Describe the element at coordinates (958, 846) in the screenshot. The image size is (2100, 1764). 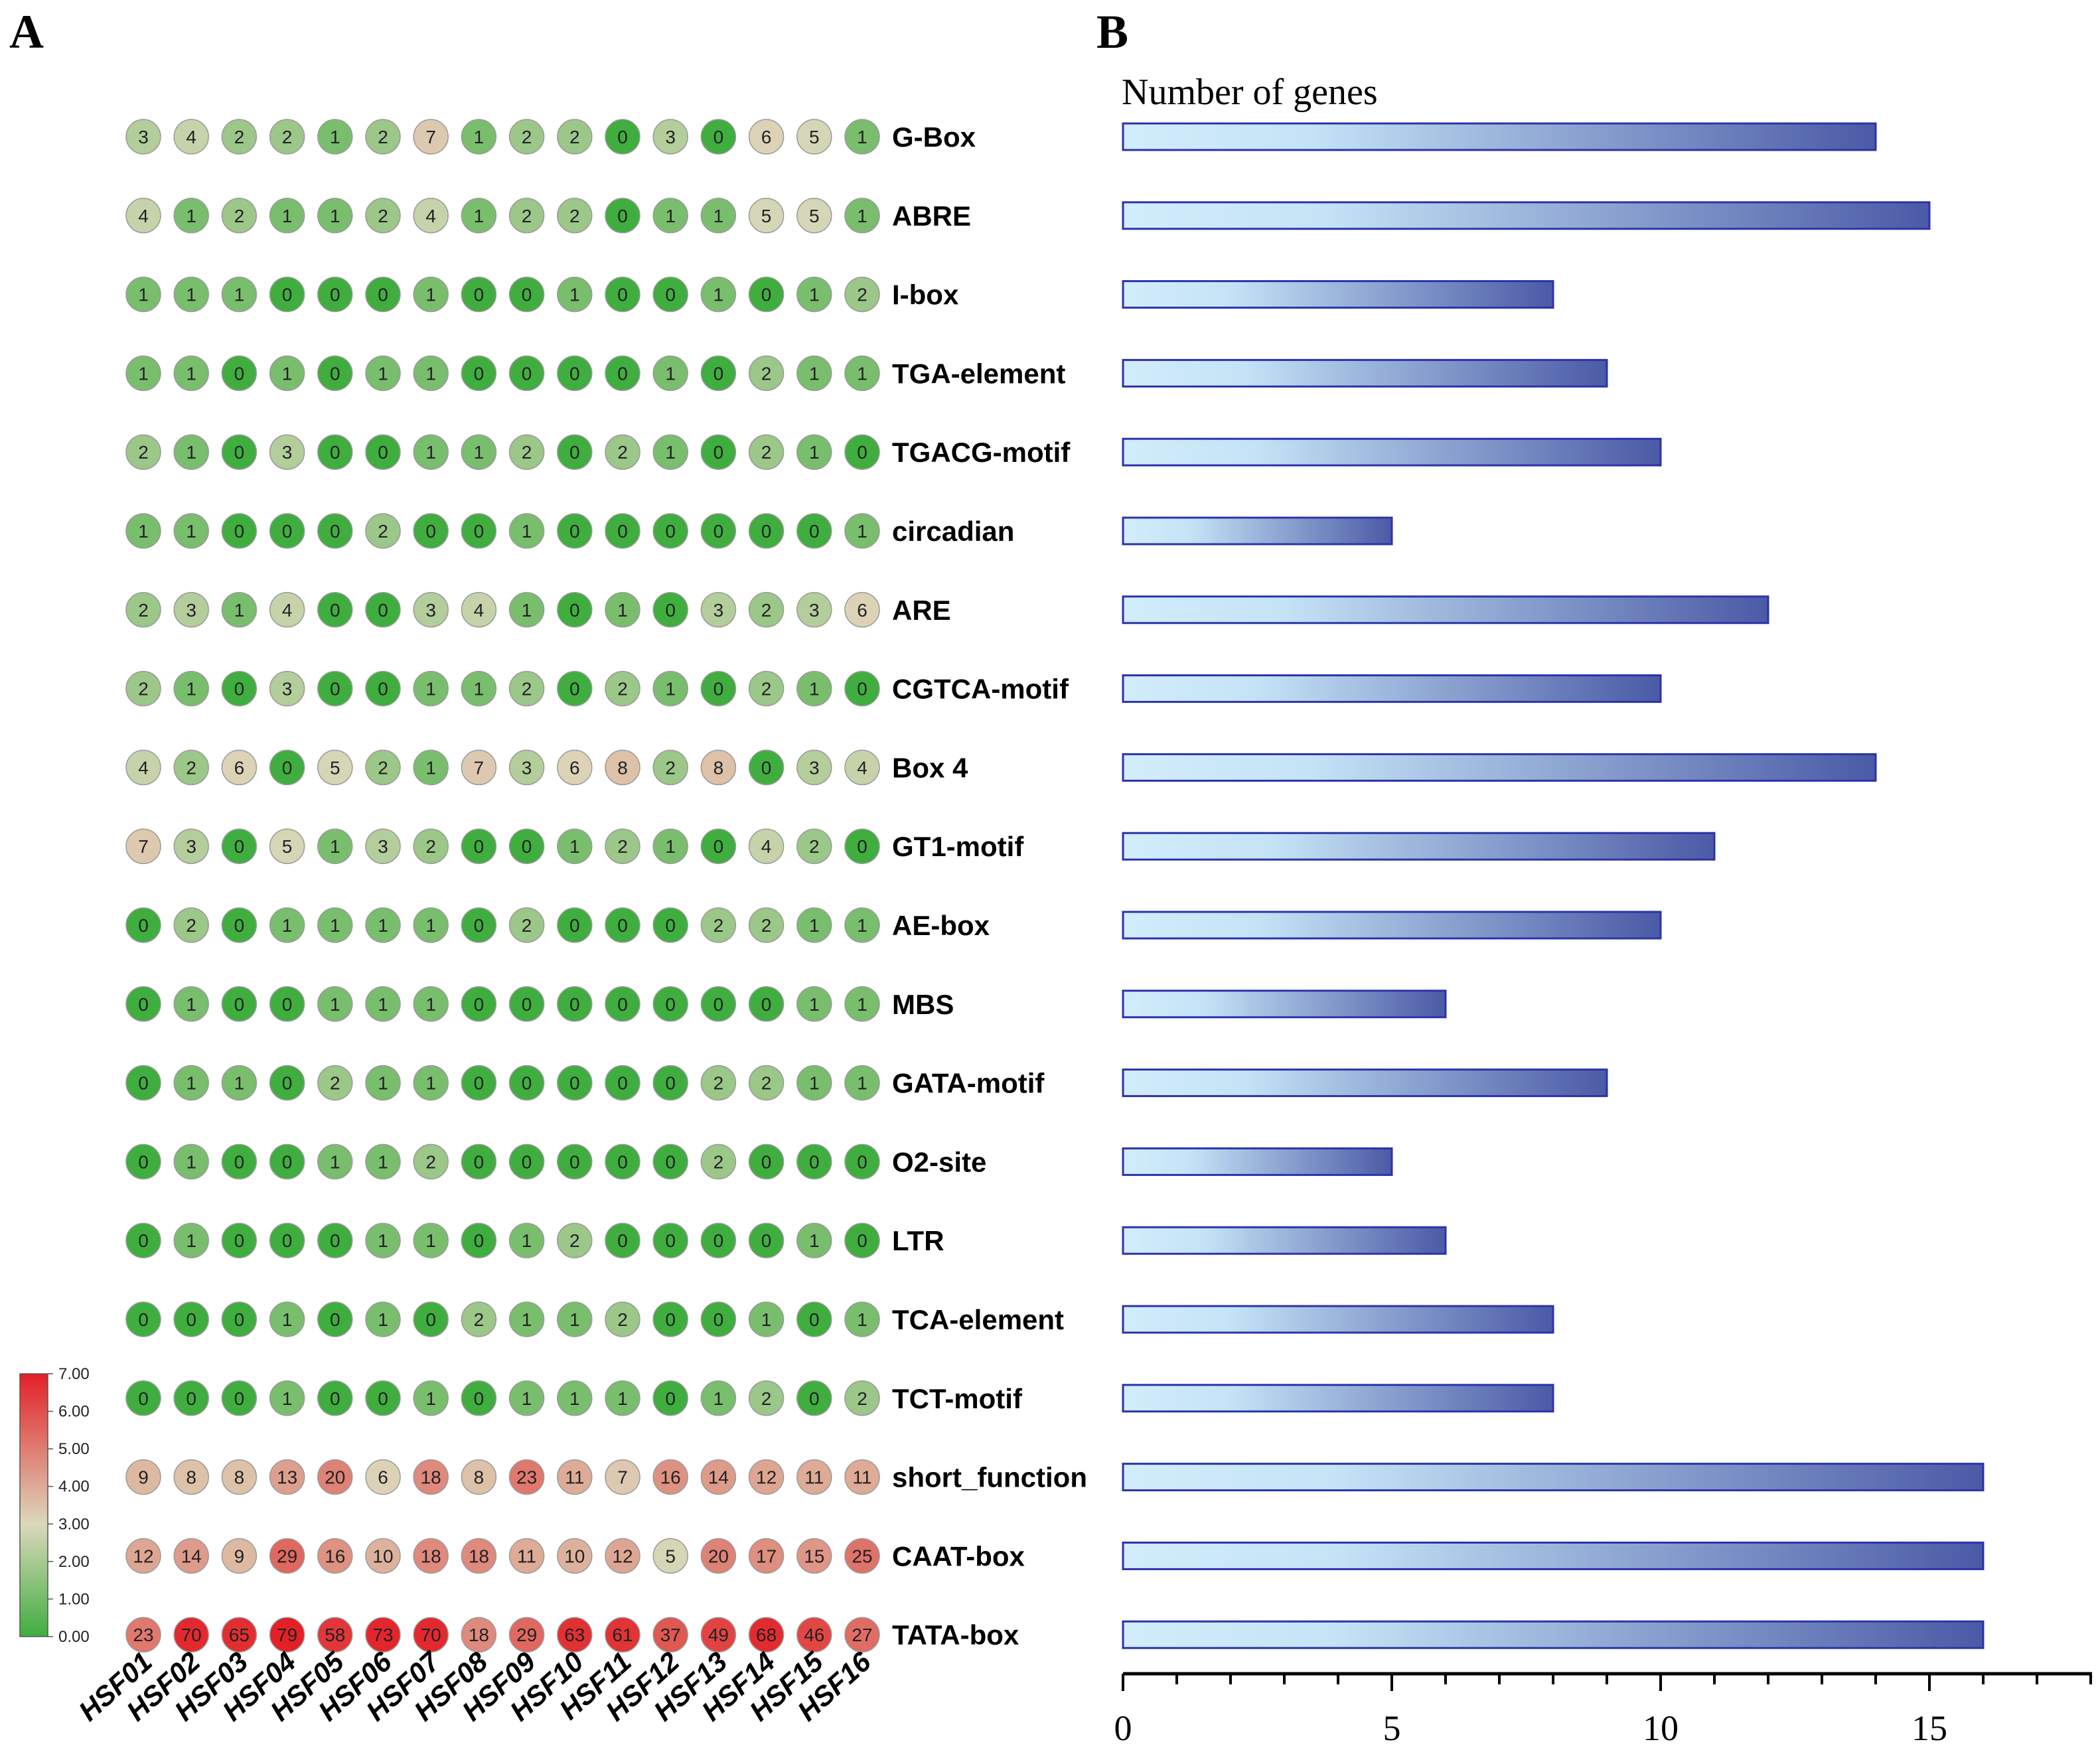
I see `row-label: GT1-motif` at that location.